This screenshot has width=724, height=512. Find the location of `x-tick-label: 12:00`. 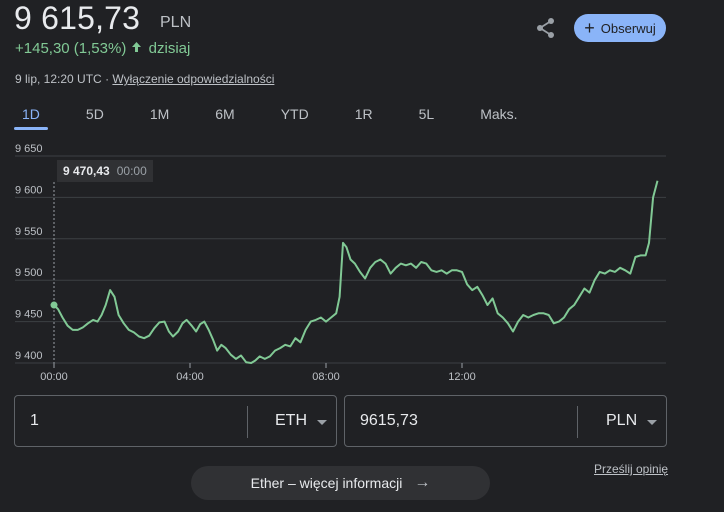

x-tick-label: 12:00 is located at coordinates (462, 377).